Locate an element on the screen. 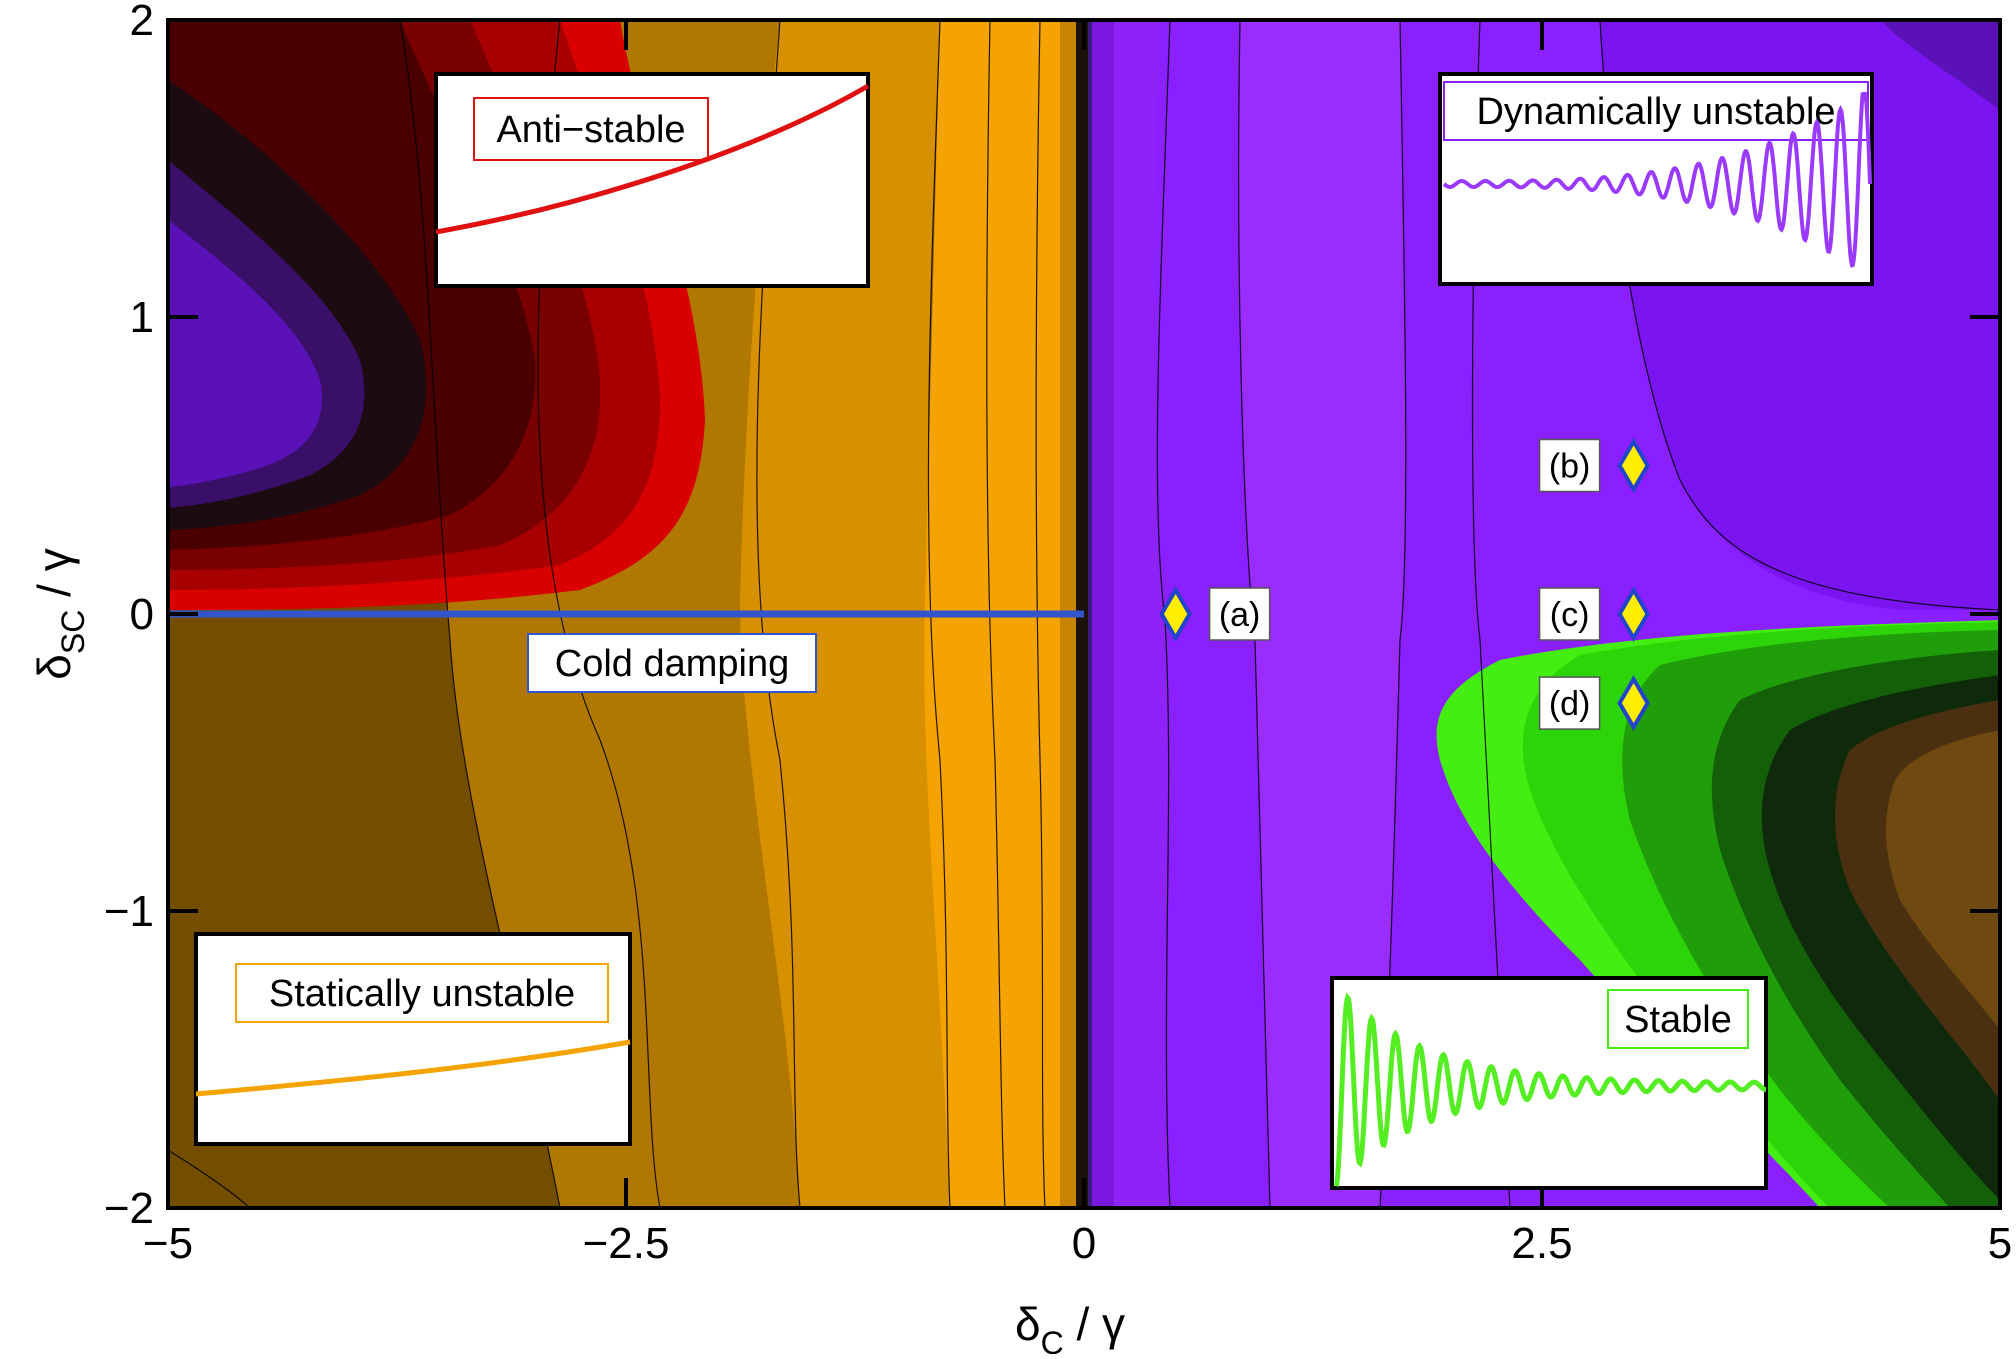 This screenshot has width=2016, height=1359. marker-label: (a) is located at coordinates (1240, 615).